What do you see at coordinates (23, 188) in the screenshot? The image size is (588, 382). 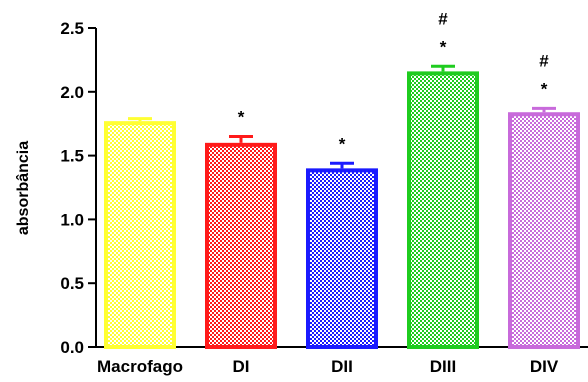 I see `y-axis-title: absorbância` at bounding box center [23, 188].